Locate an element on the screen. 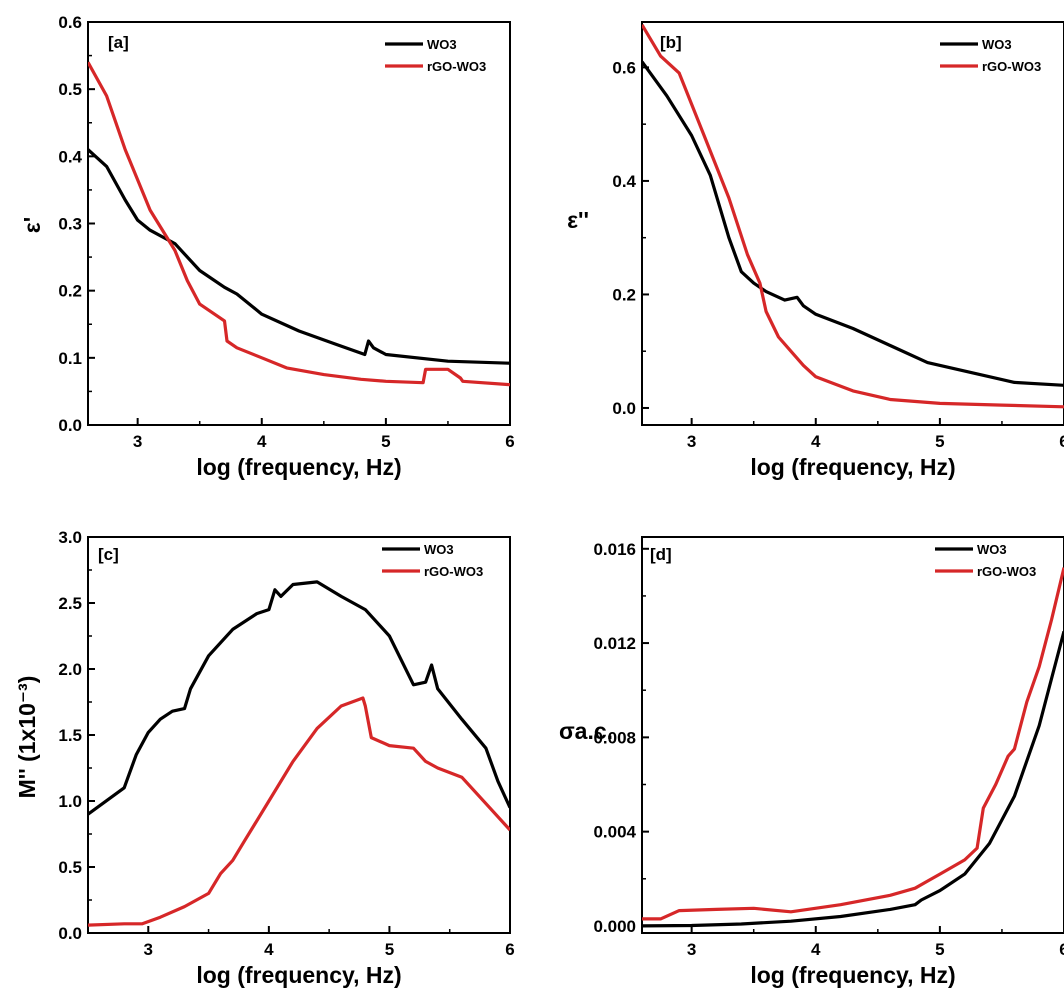 This screenshot has width=1064, height=994. y-axis-title: ε' is located at coordinates (32, 225).